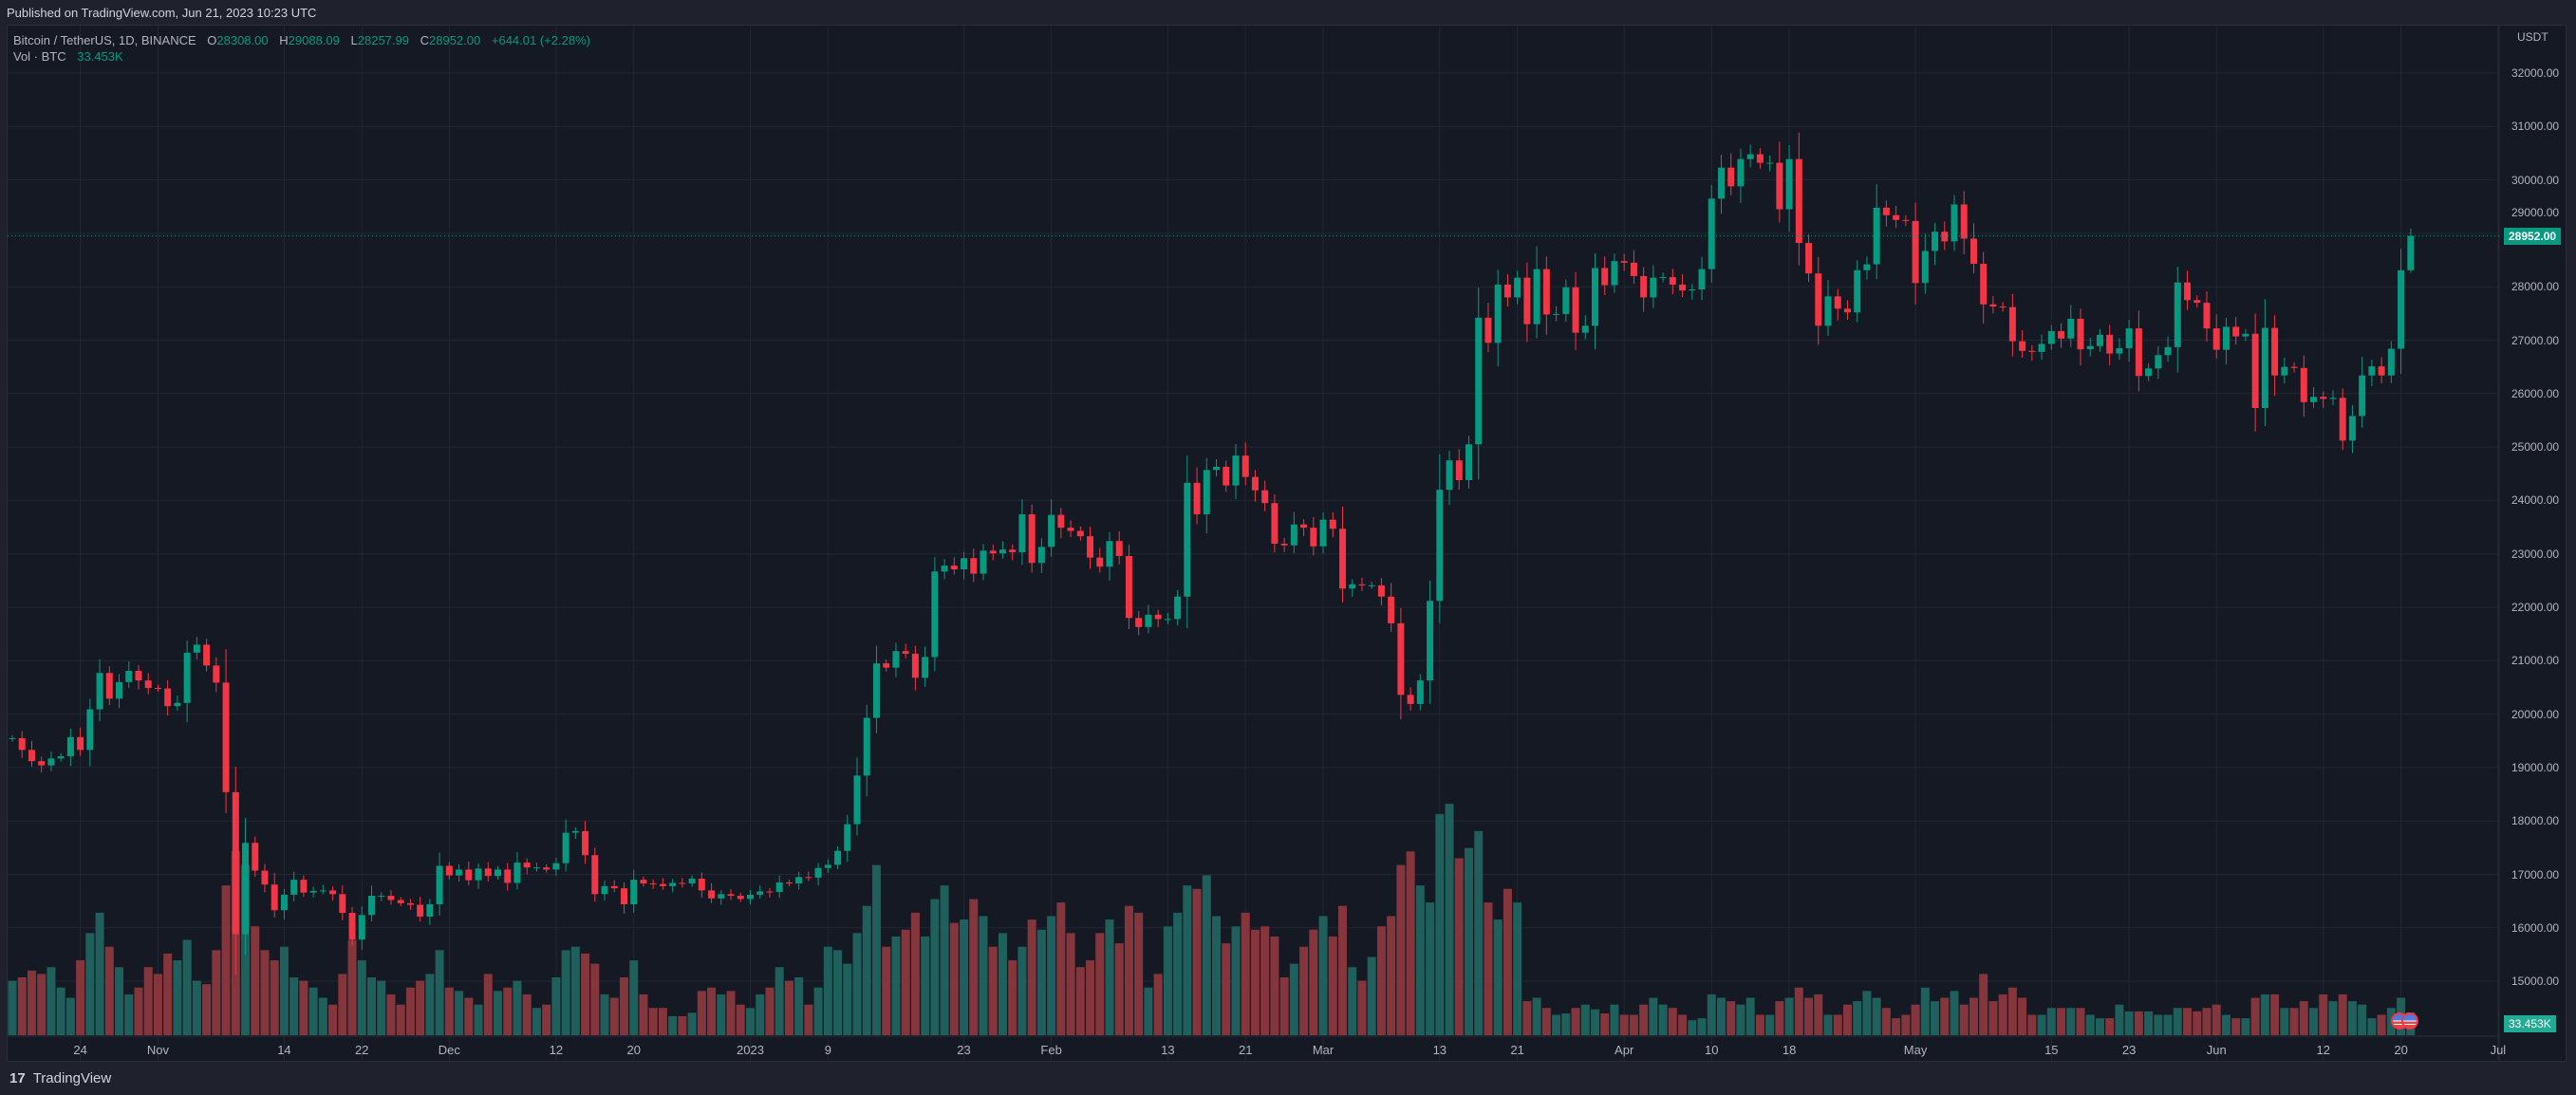  What do you see at coordinates (105, 40) in the screenshot?
I see `symbol-title: Bitcoin / TetherUS, 1D, BINANCE` at bounding box center [105, 40].